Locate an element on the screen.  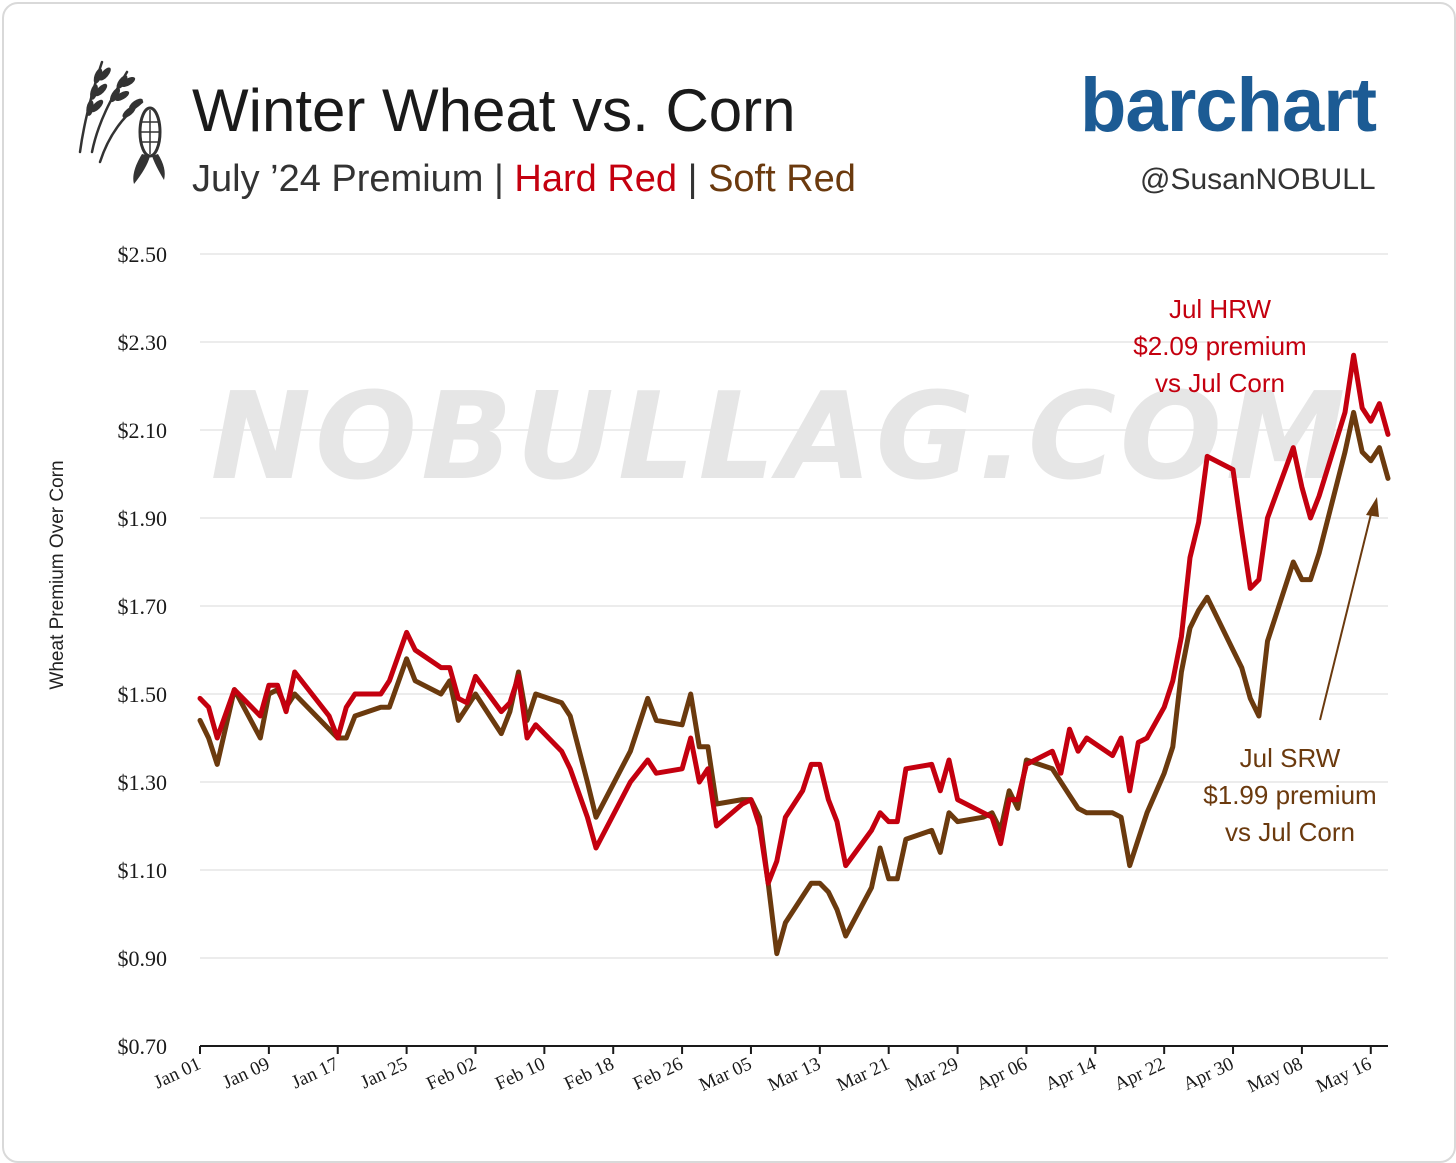
watermark: NOBULLAG.COM is located at coordinates (780, 437).